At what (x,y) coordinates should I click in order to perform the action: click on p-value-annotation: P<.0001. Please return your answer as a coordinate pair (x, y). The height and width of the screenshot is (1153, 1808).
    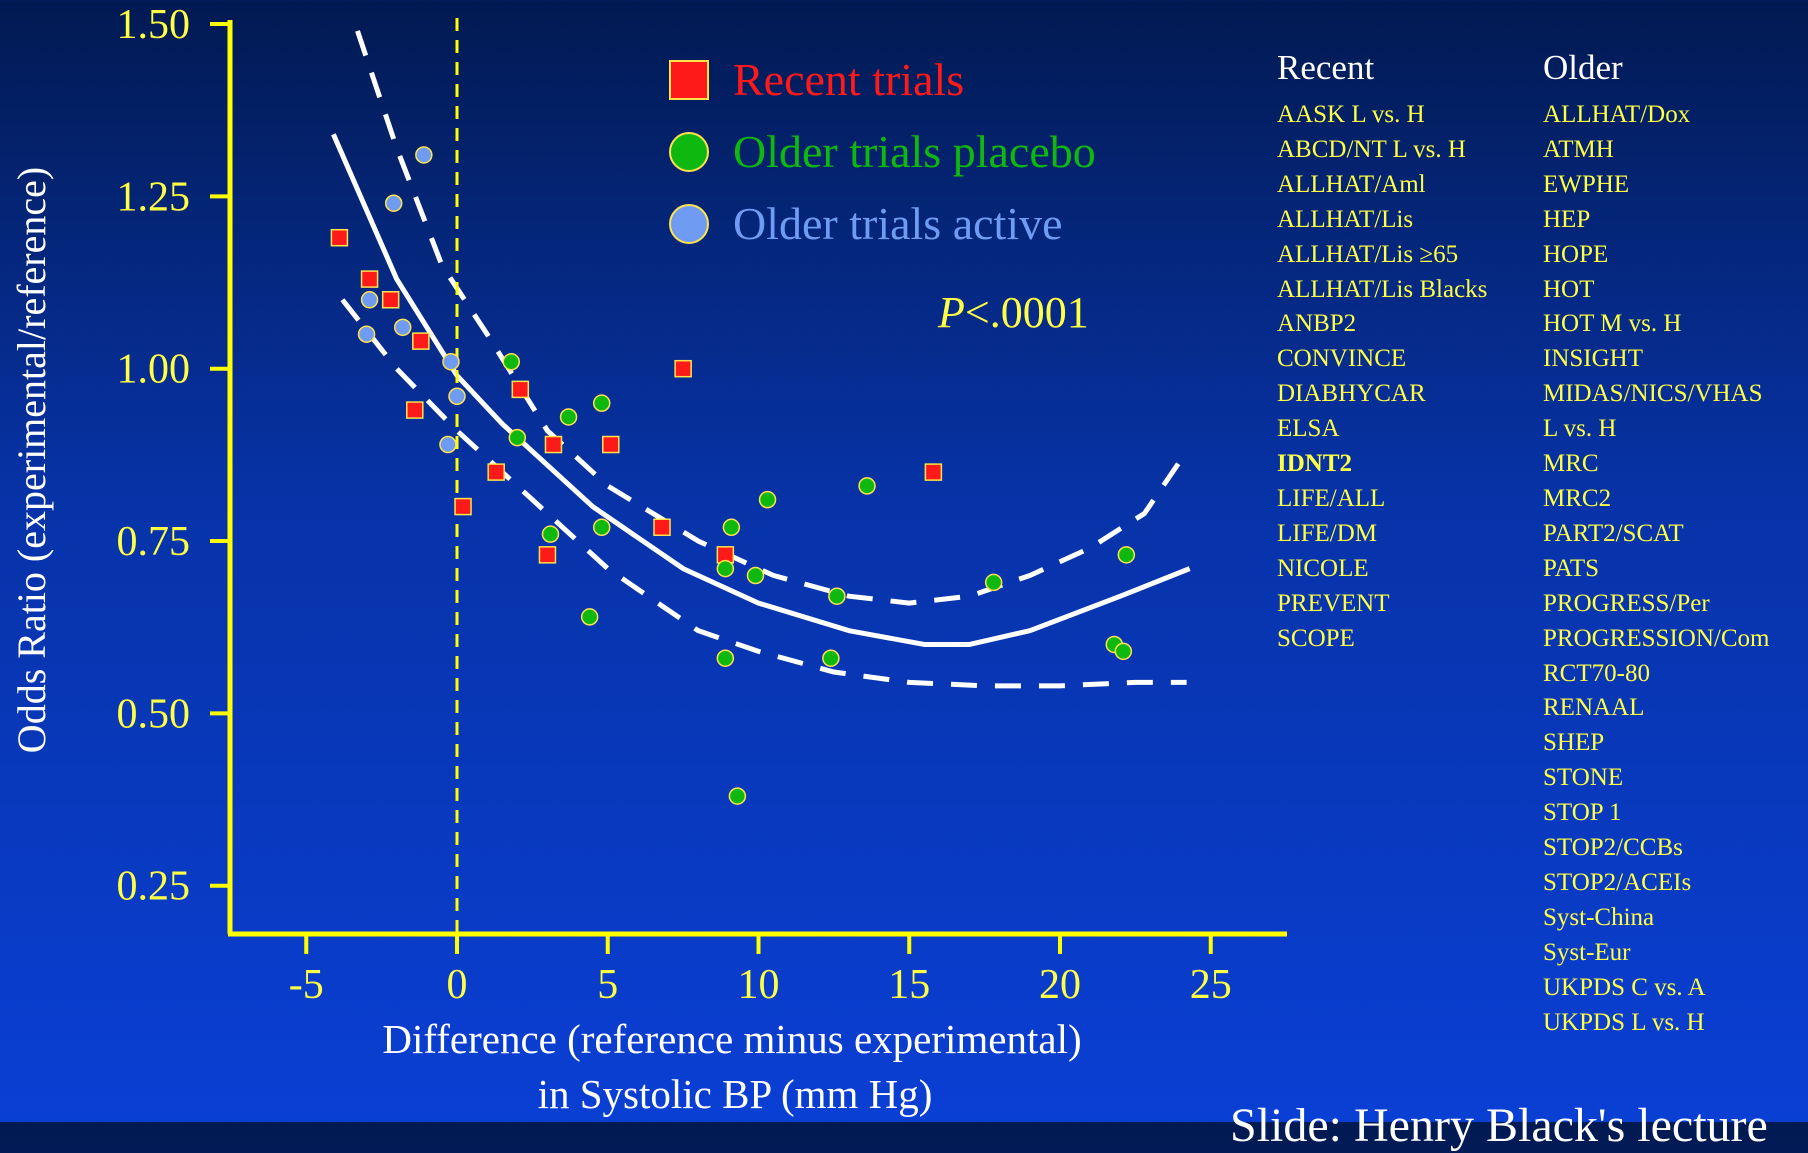
    Looking at the image, I should click on (1013, 312).